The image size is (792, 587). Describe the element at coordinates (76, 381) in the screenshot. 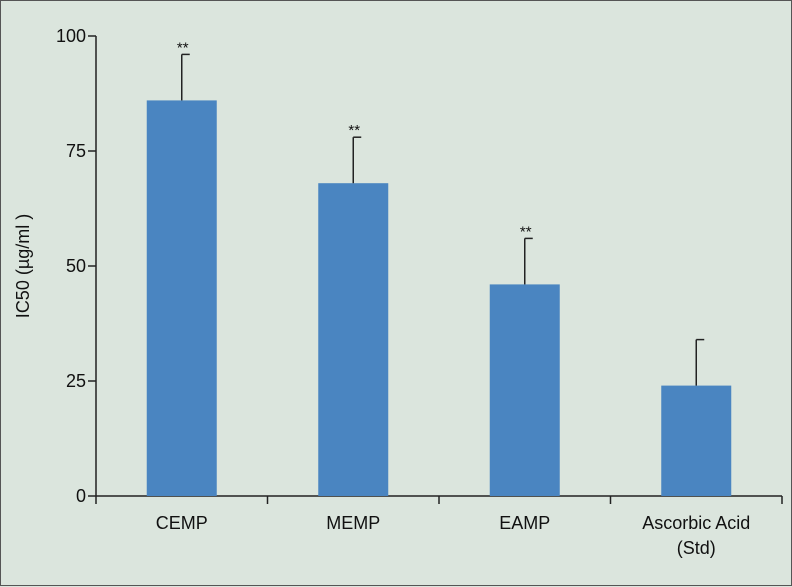

I see `y-tick-label: 25` at that location.